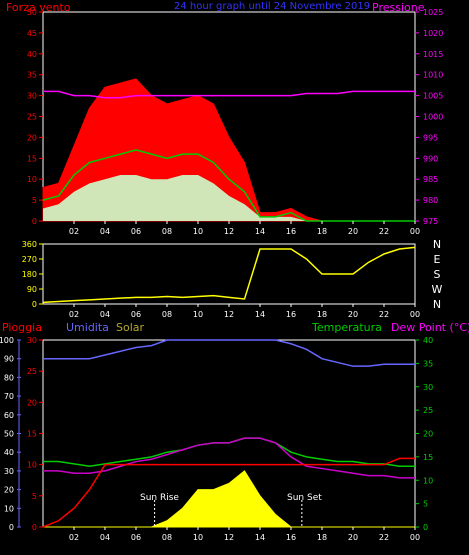 The image size is (469, 555). What do you see at coordinates (32, 96) in the screenshot?
I see `left-tick-label: 30` at bounding box center [32, 96].